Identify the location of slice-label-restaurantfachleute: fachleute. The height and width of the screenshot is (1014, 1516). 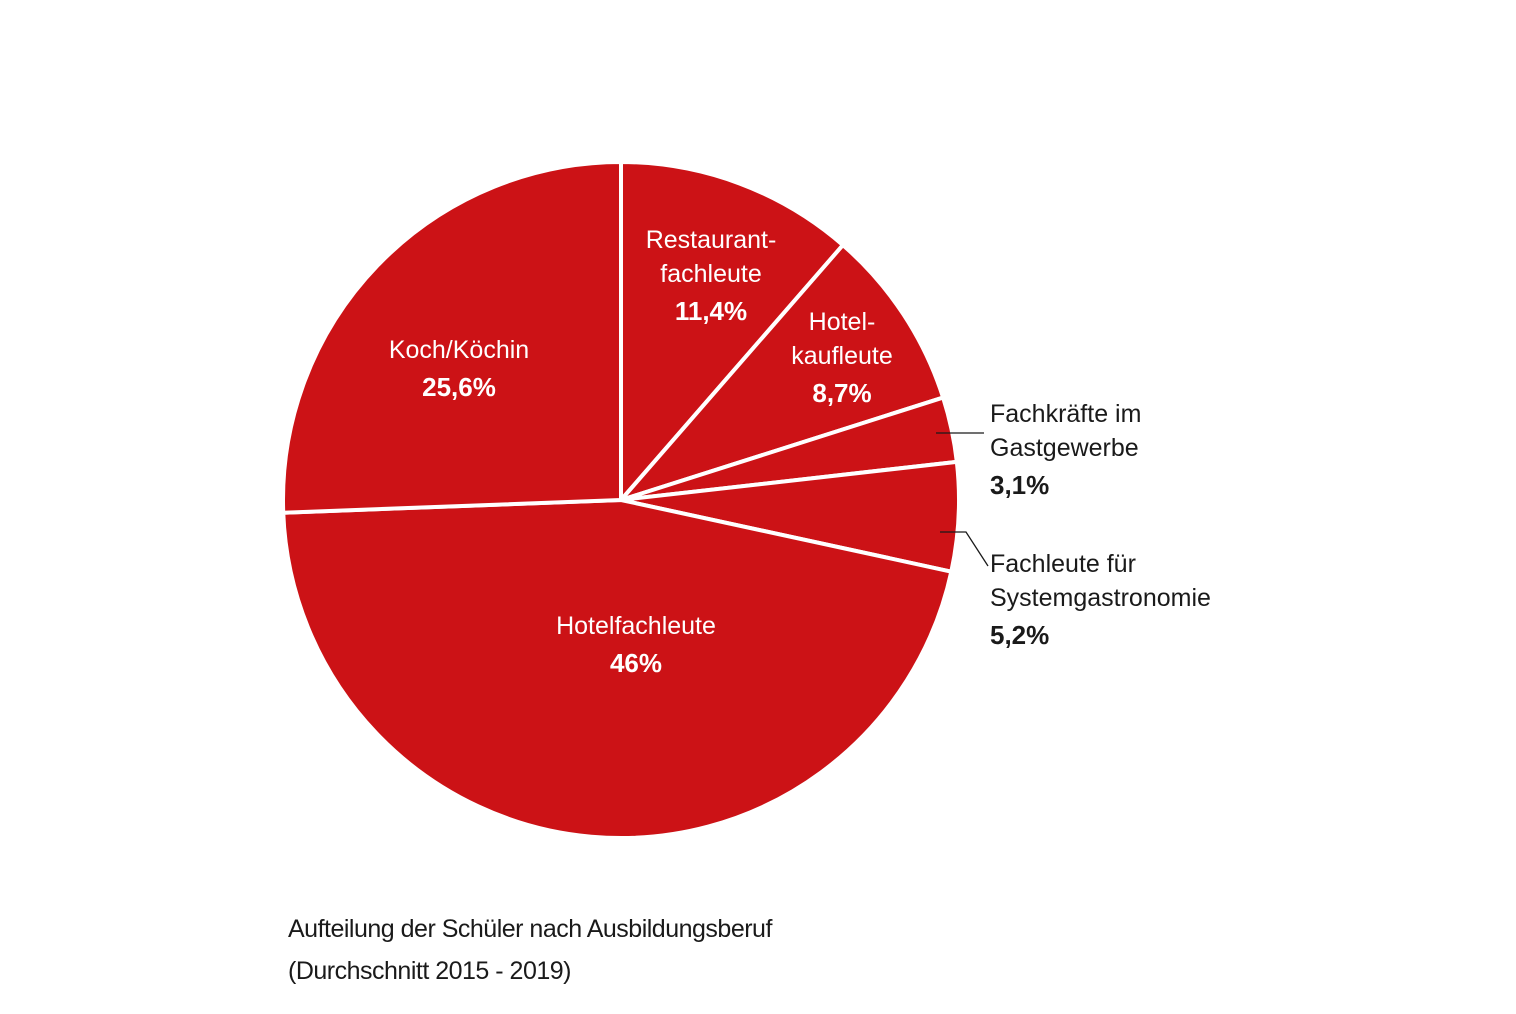
(710, 274).